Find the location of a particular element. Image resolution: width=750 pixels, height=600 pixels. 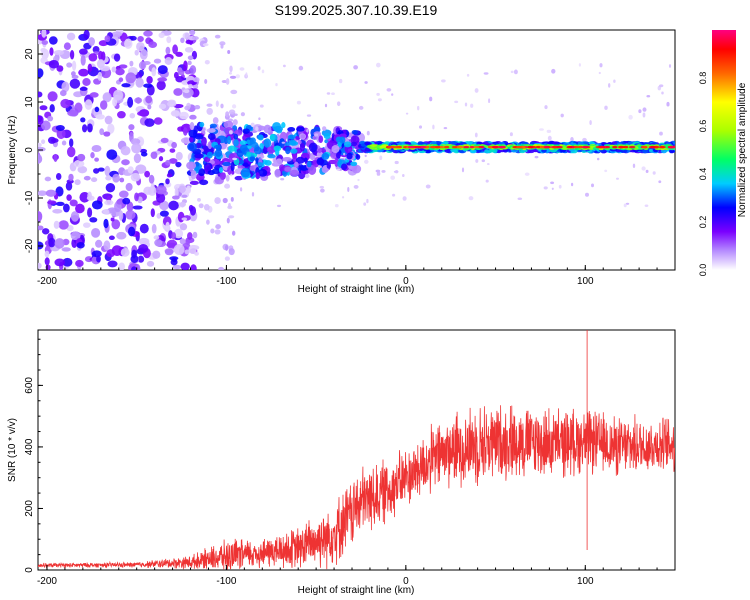

colorbar-ticks: 0.0 0.2 0.4 0.6 0.8 is located at coordinates (703, 174).